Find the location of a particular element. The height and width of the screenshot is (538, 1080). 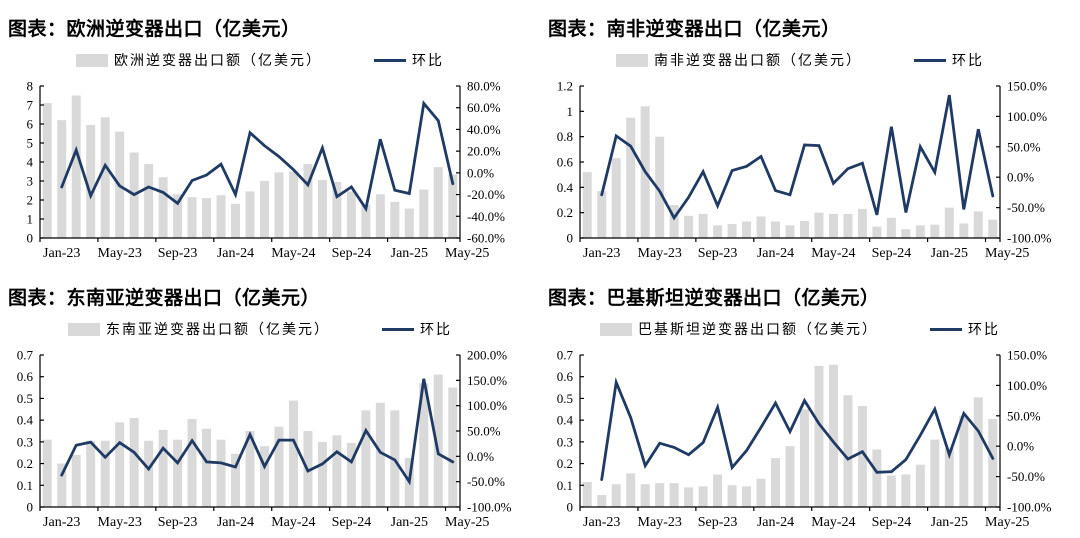

svg-text: 6 is located at coordinates (30, 124).